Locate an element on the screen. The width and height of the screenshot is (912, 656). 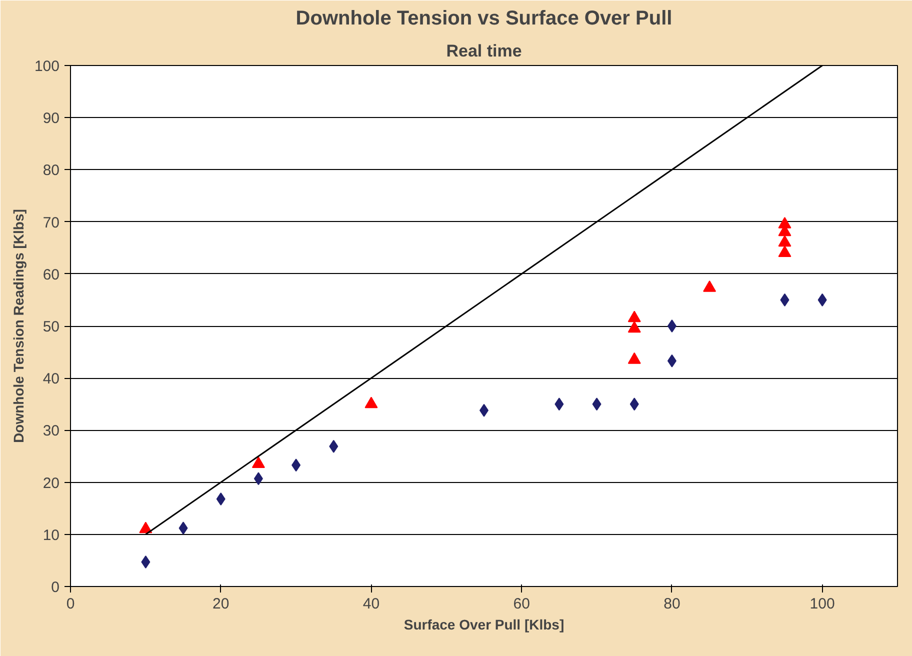
y-tick-label: 40 is located at coordinates (51, 379).